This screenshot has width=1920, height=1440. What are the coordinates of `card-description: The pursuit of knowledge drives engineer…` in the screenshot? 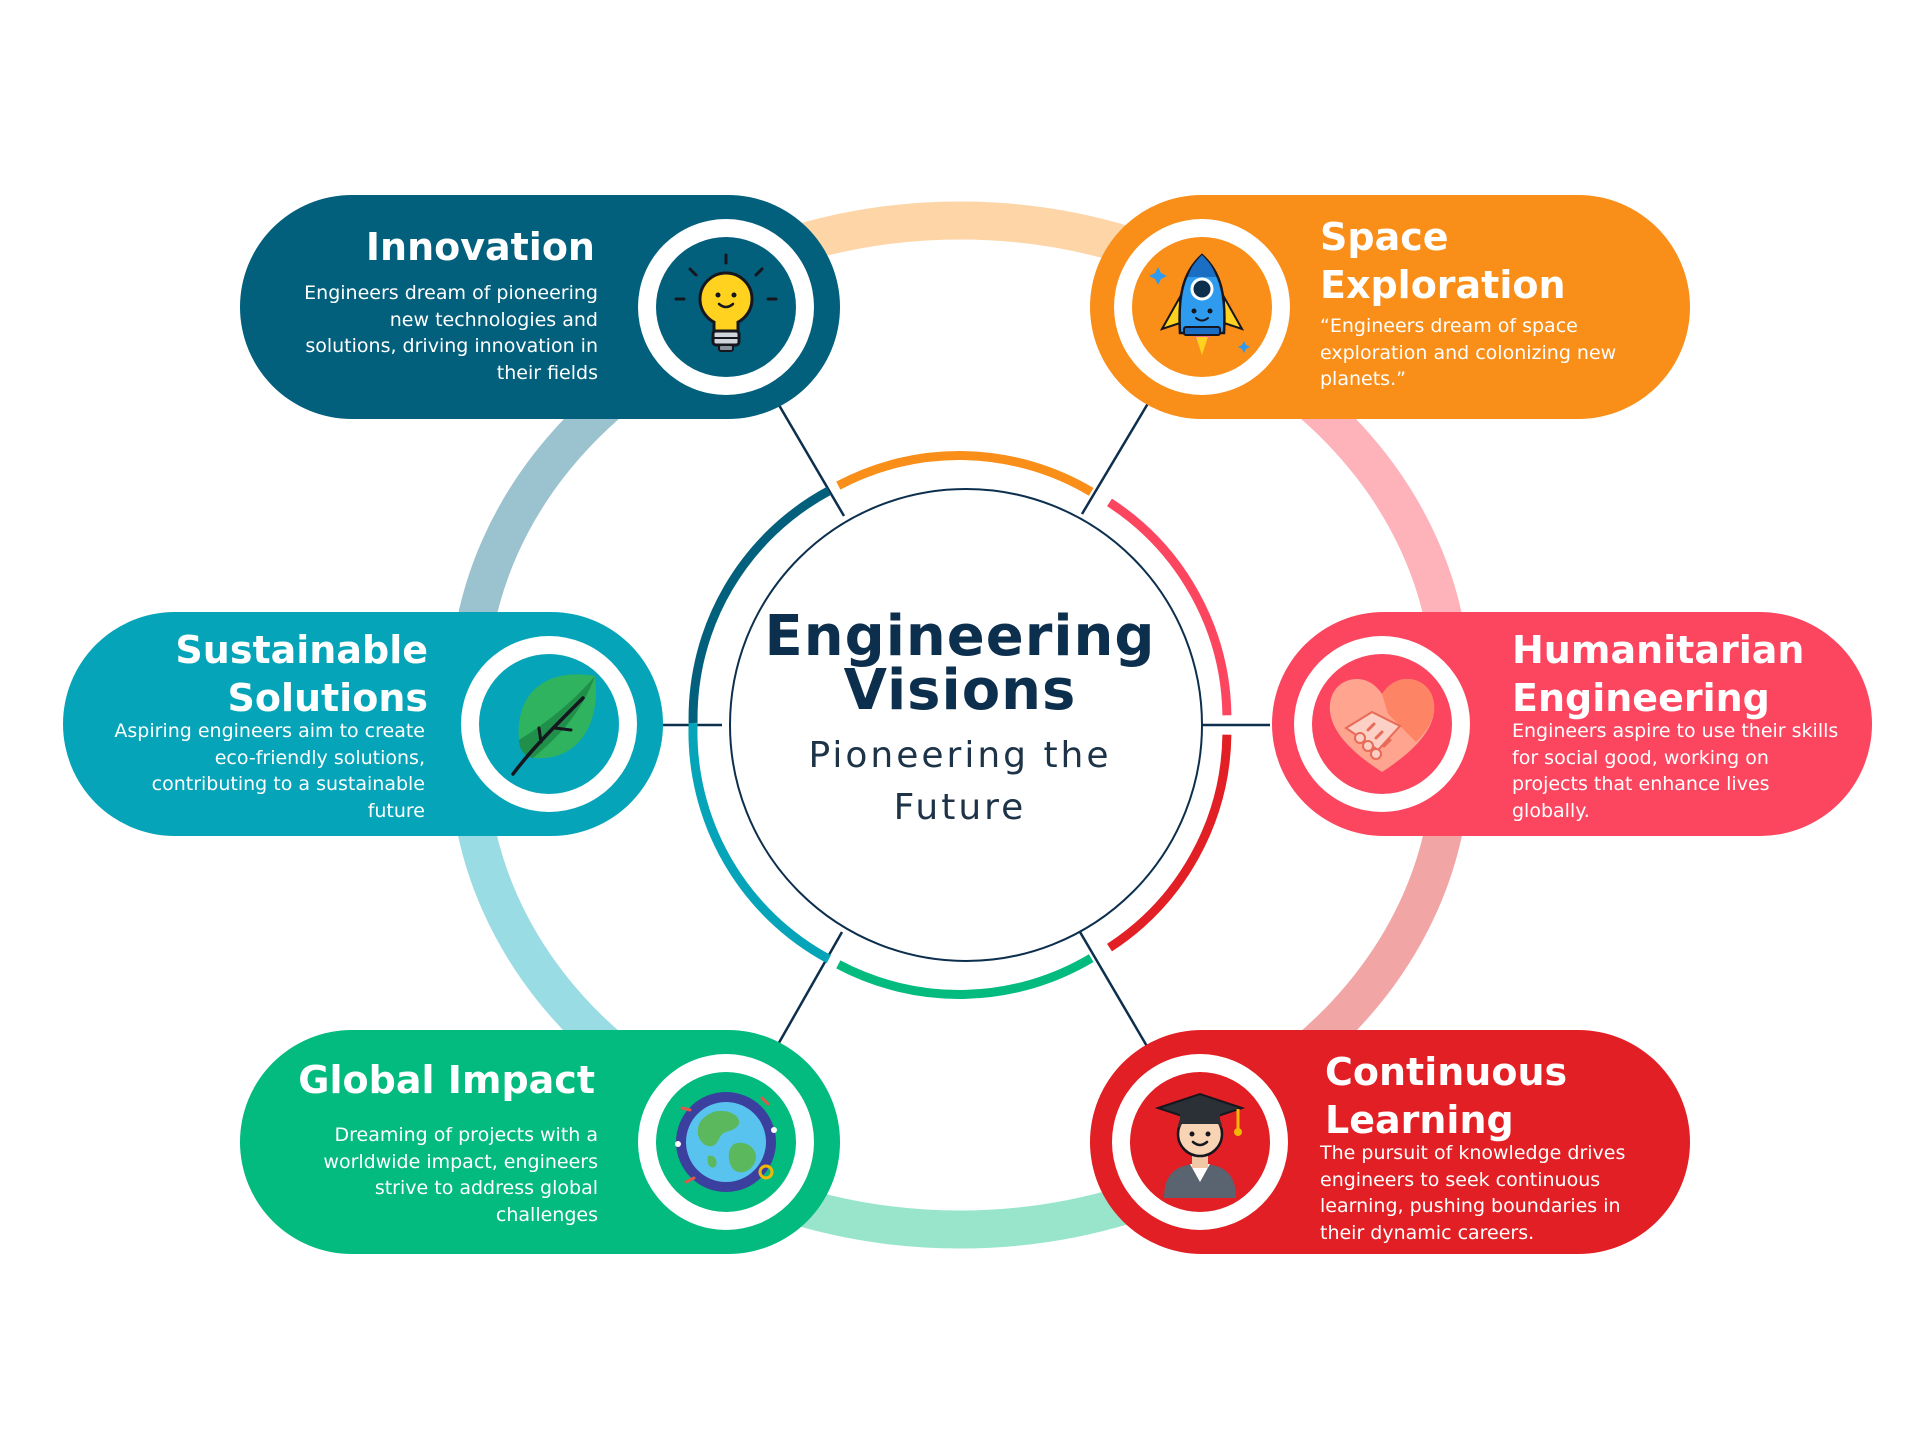 It's located at (1473, 1193).